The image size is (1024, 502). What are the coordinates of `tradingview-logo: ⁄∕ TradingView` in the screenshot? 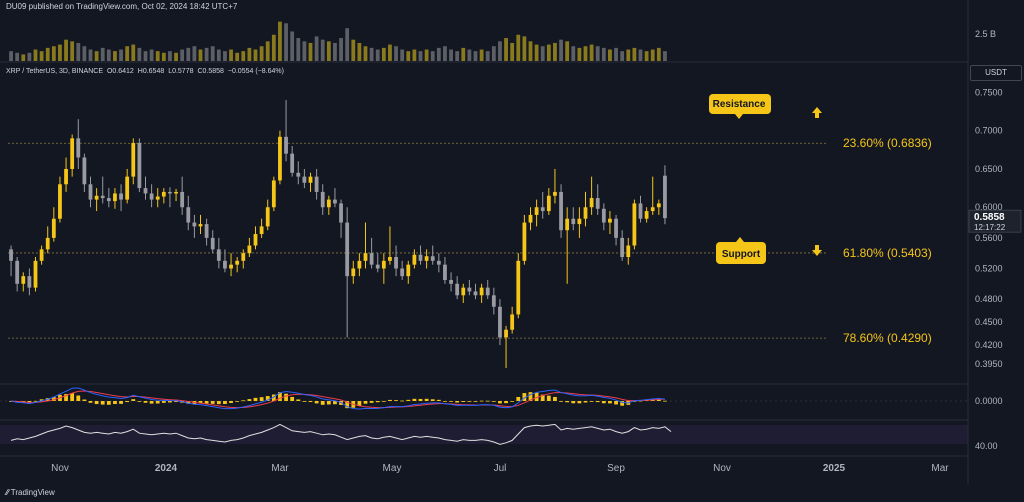 It's located at (30, 492).